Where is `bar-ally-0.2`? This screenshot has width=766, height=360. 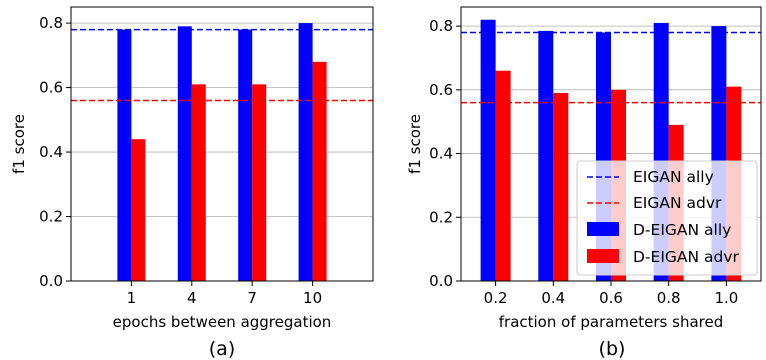
bar-ally-0.2 is located at coordinates (488, 150).